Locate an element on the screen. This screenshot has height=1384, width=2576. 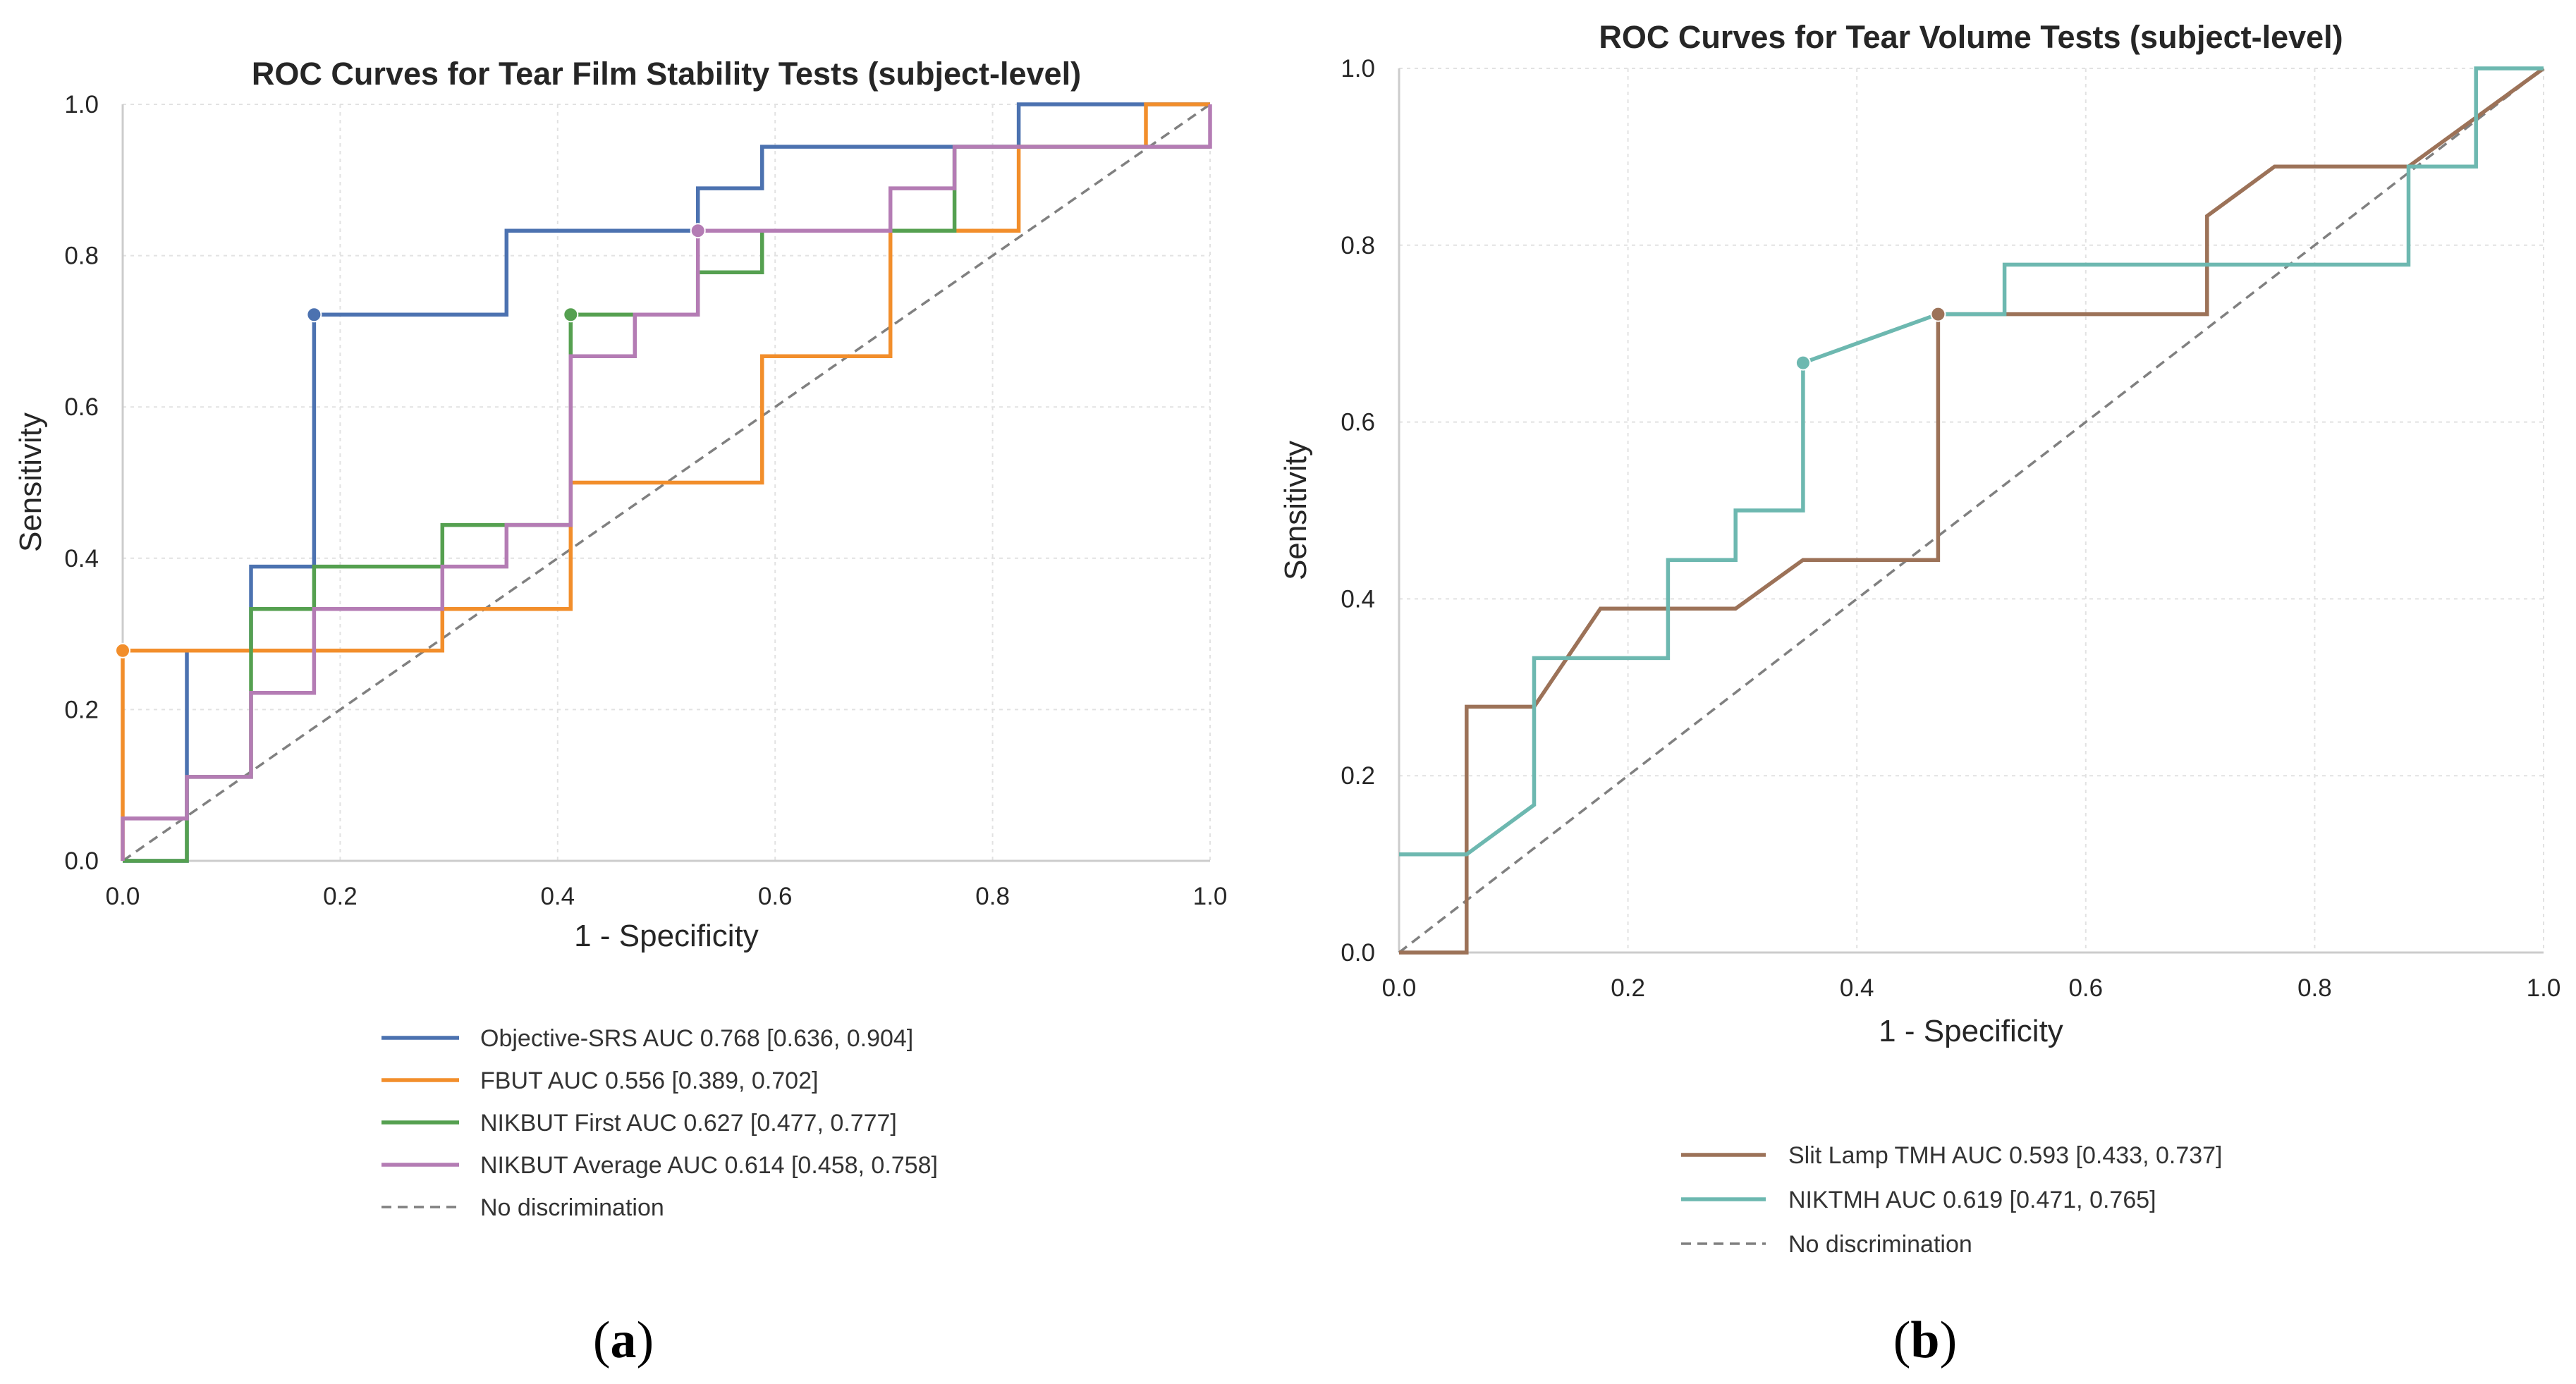
optimal-point-niktmh is located at coordinates (1803, 363).